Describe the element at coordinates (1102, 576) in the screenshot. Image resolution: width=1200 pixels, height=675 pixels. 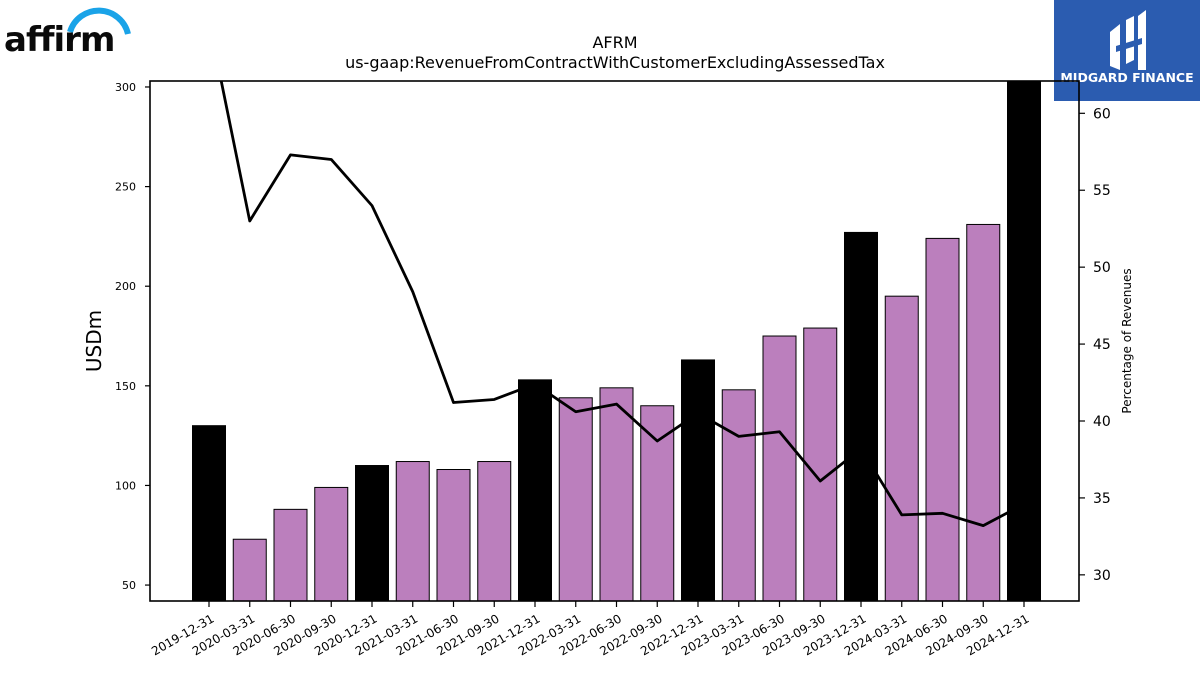
I see `y2-tick-label: 30` at that location.